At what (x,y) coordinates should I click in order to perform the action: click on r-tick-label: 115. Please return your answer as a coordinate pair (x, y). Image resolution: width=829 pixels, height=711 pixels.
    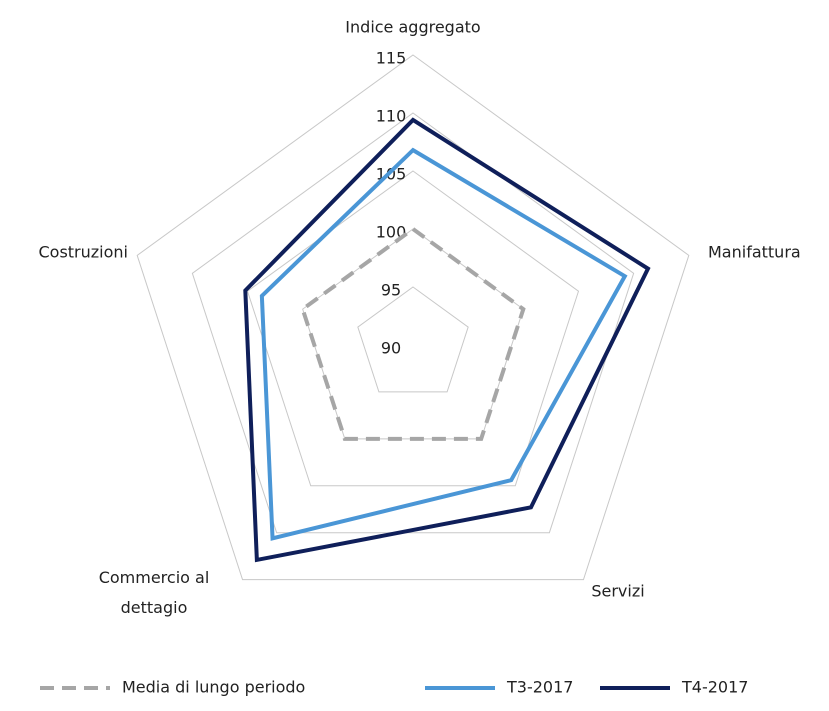
    Looking at the image, I should click on (391, 58).